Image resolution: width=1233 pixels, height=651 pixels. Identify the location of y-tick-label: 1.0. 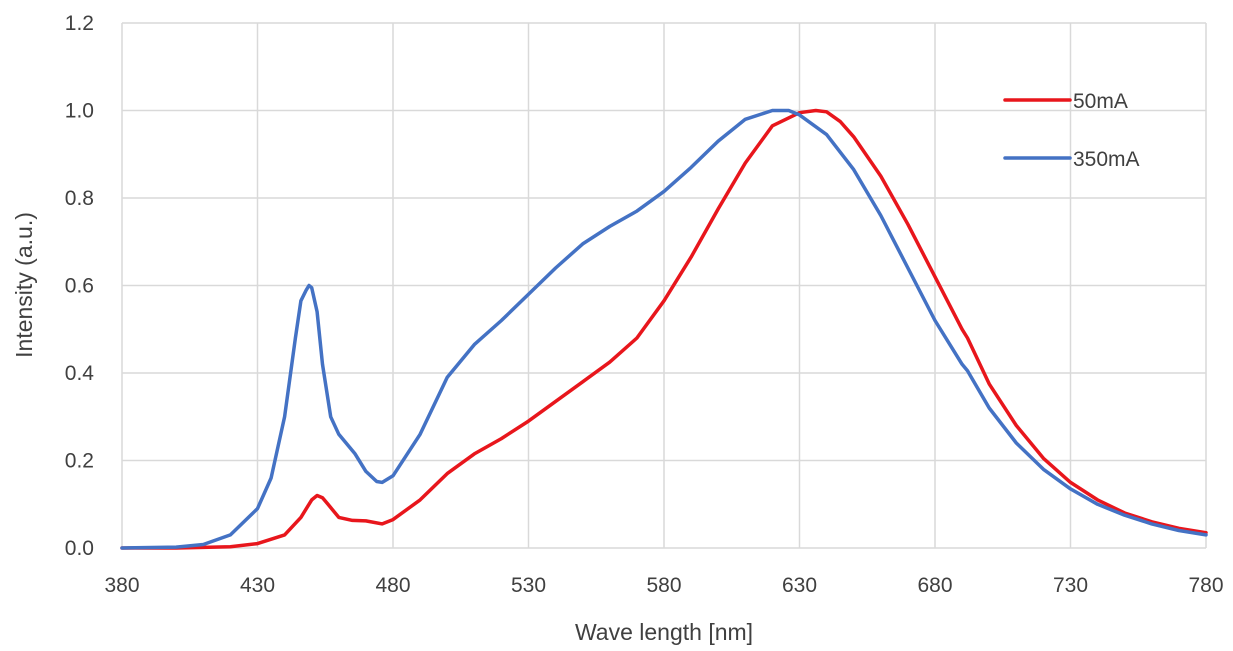
(79, 111).